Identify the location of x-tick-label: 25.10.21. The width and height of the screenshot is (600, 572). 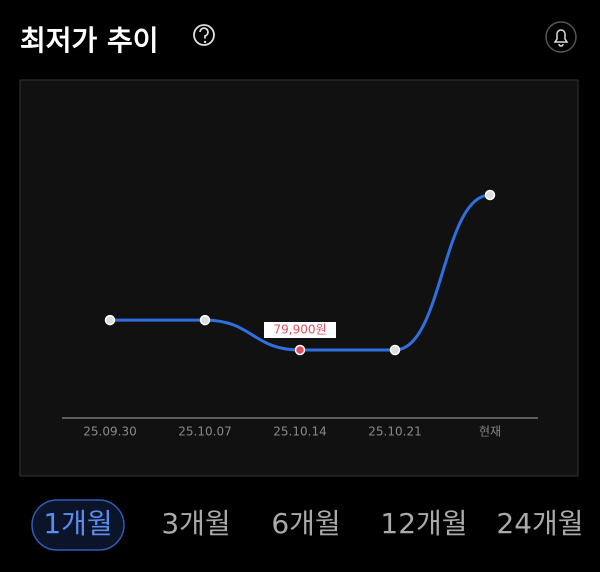
(394, 432).